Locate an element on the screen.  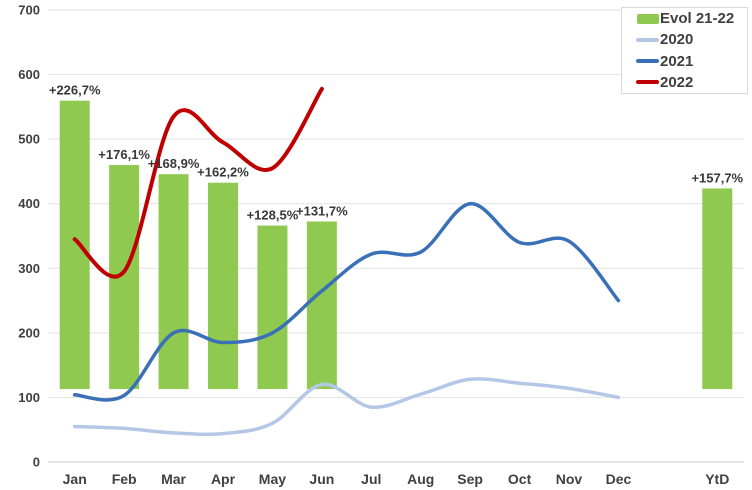
y-axis-tick-label: 200 is located at coordinates (29, 332).